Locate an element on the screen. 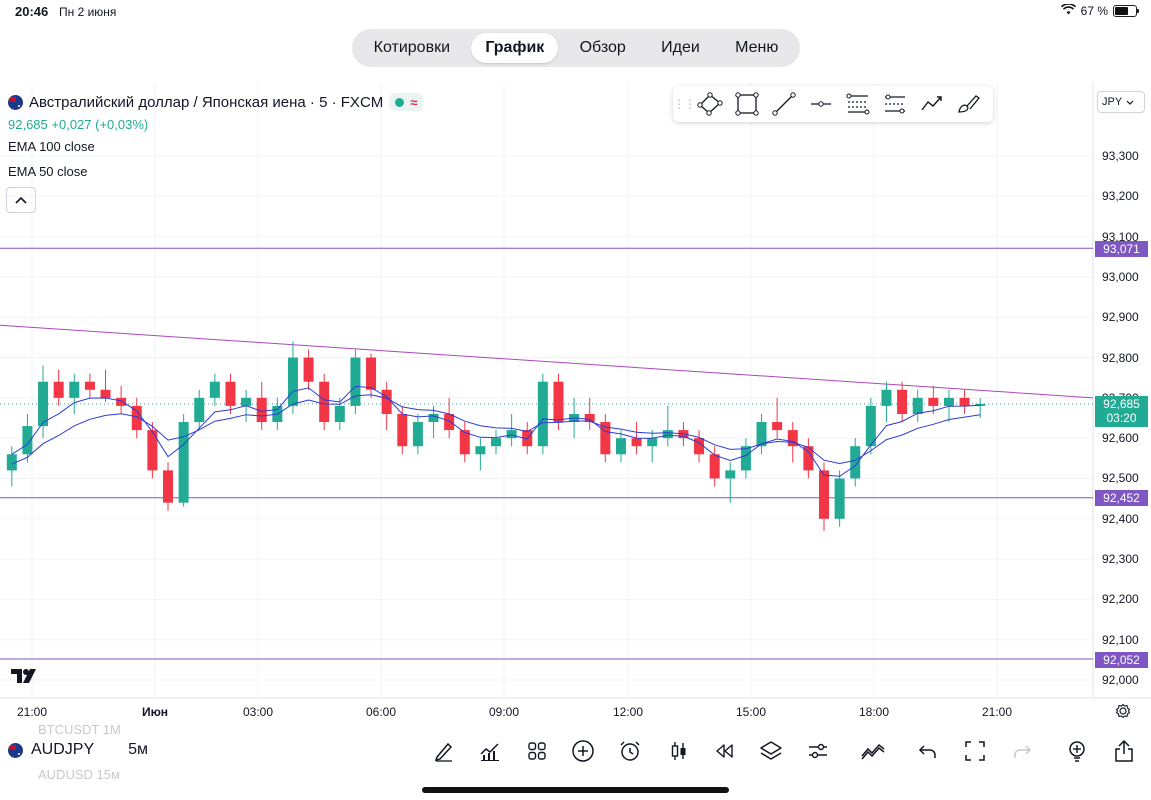  status-indicators: 67 % is located at coordinates (1099, 10).